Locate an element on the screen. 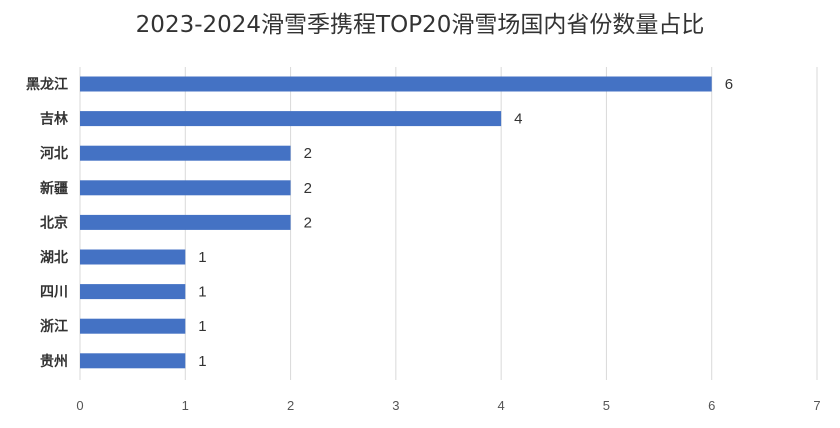 This screenshot has width=840, height=428. category-label: 河北 is located at coordinates (54, 153).